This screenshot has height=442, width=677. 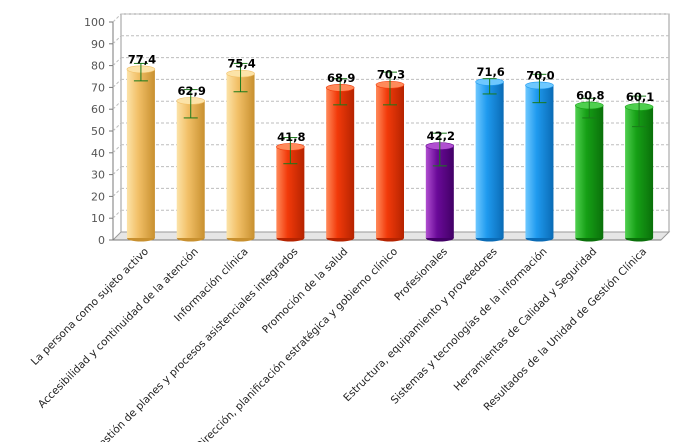 What do you see at coordinates (98, 218) in the screenshot?
I see `y-tick-label: 10` at bounding box center [98, 218].